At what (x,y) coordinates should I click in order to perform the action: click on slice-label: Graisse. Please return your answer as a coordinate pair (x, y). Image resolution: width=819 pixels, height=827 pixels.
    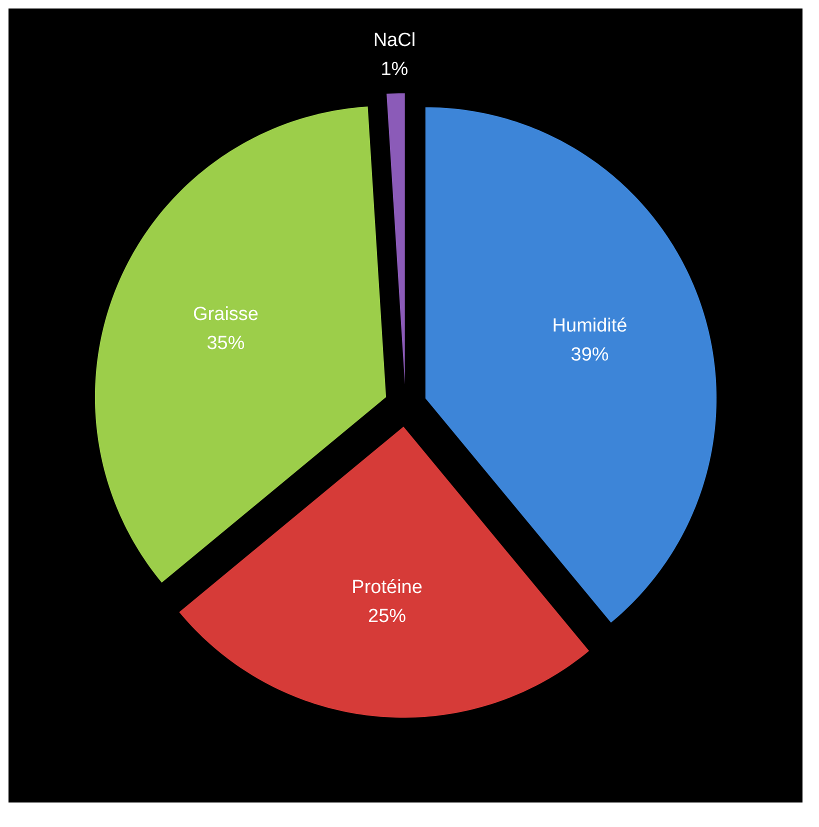
    Looking at the image, I should click on (225, 314).